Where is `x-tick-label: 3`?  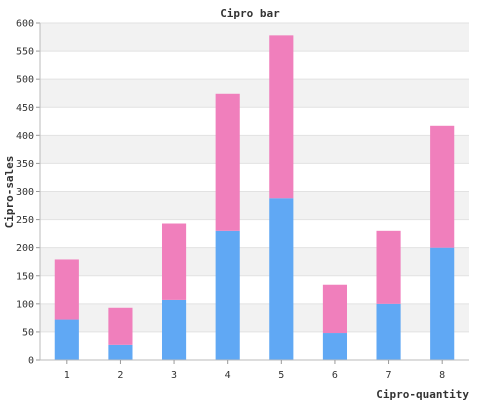 x-tick-label: 3 is located at coordinates (174, 375).